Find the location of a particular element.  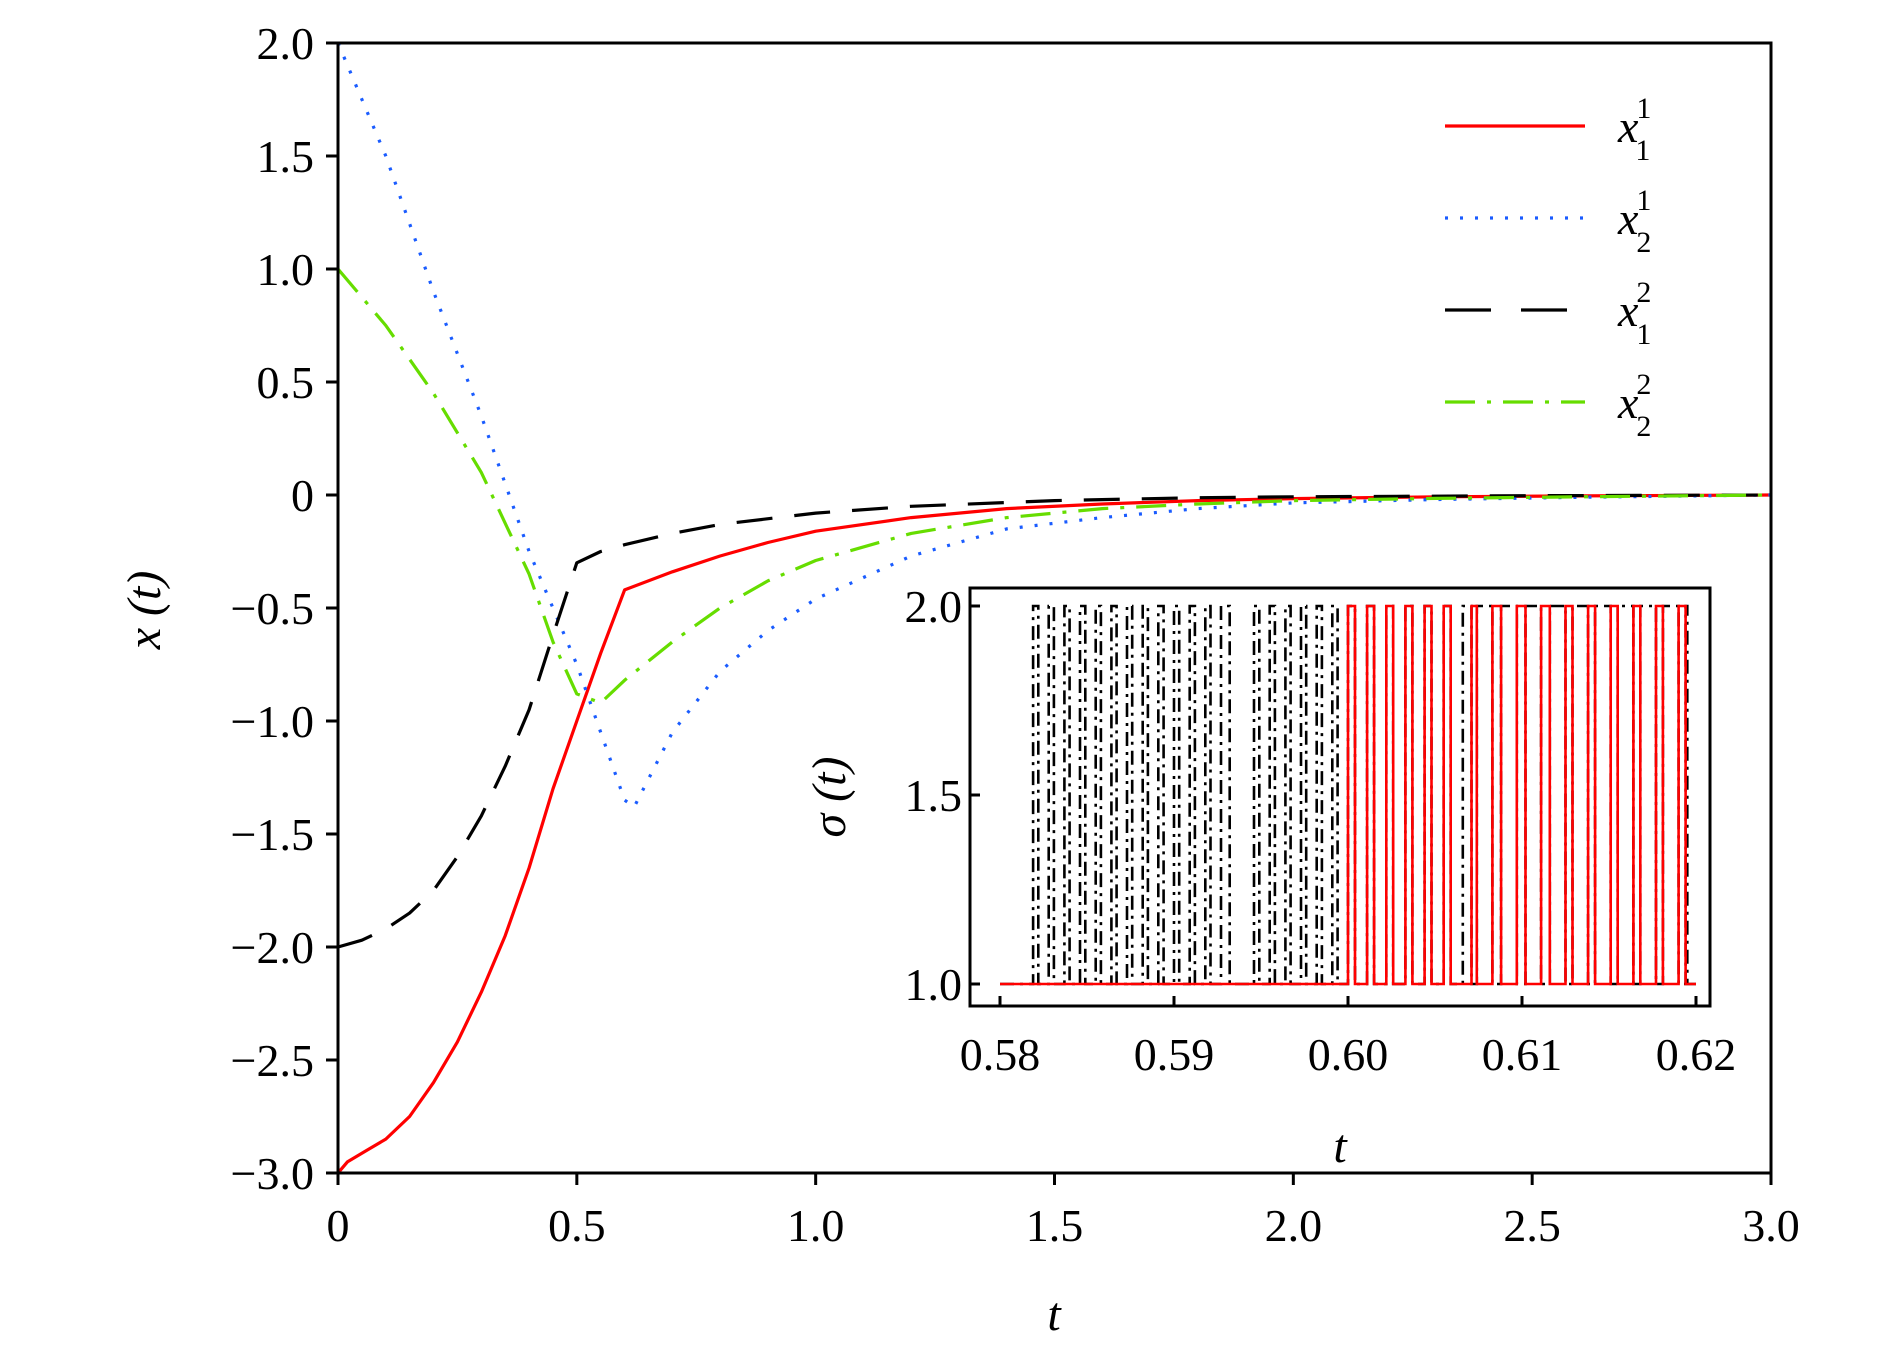

legend-label-2: x1 2 is located at coordinates (1634, 221).